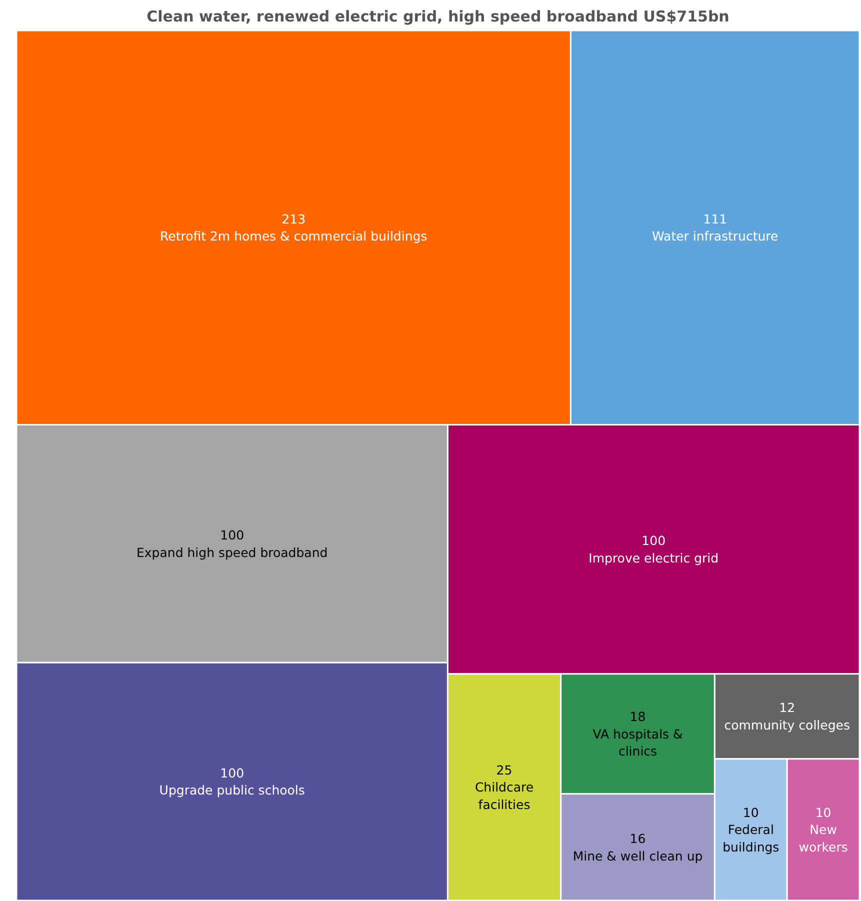 Image resolution: width=861 pixels, height=901 pixels. I want to click on category-label: Expand high speed broadband, so click(232, 552).